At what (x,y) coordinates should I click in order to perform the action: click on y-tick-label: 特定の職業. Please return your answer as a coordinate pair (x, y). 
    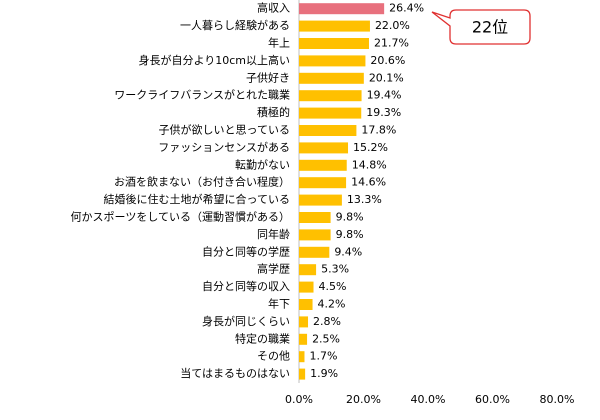
    Looking at the image, I should click on (262, 338).